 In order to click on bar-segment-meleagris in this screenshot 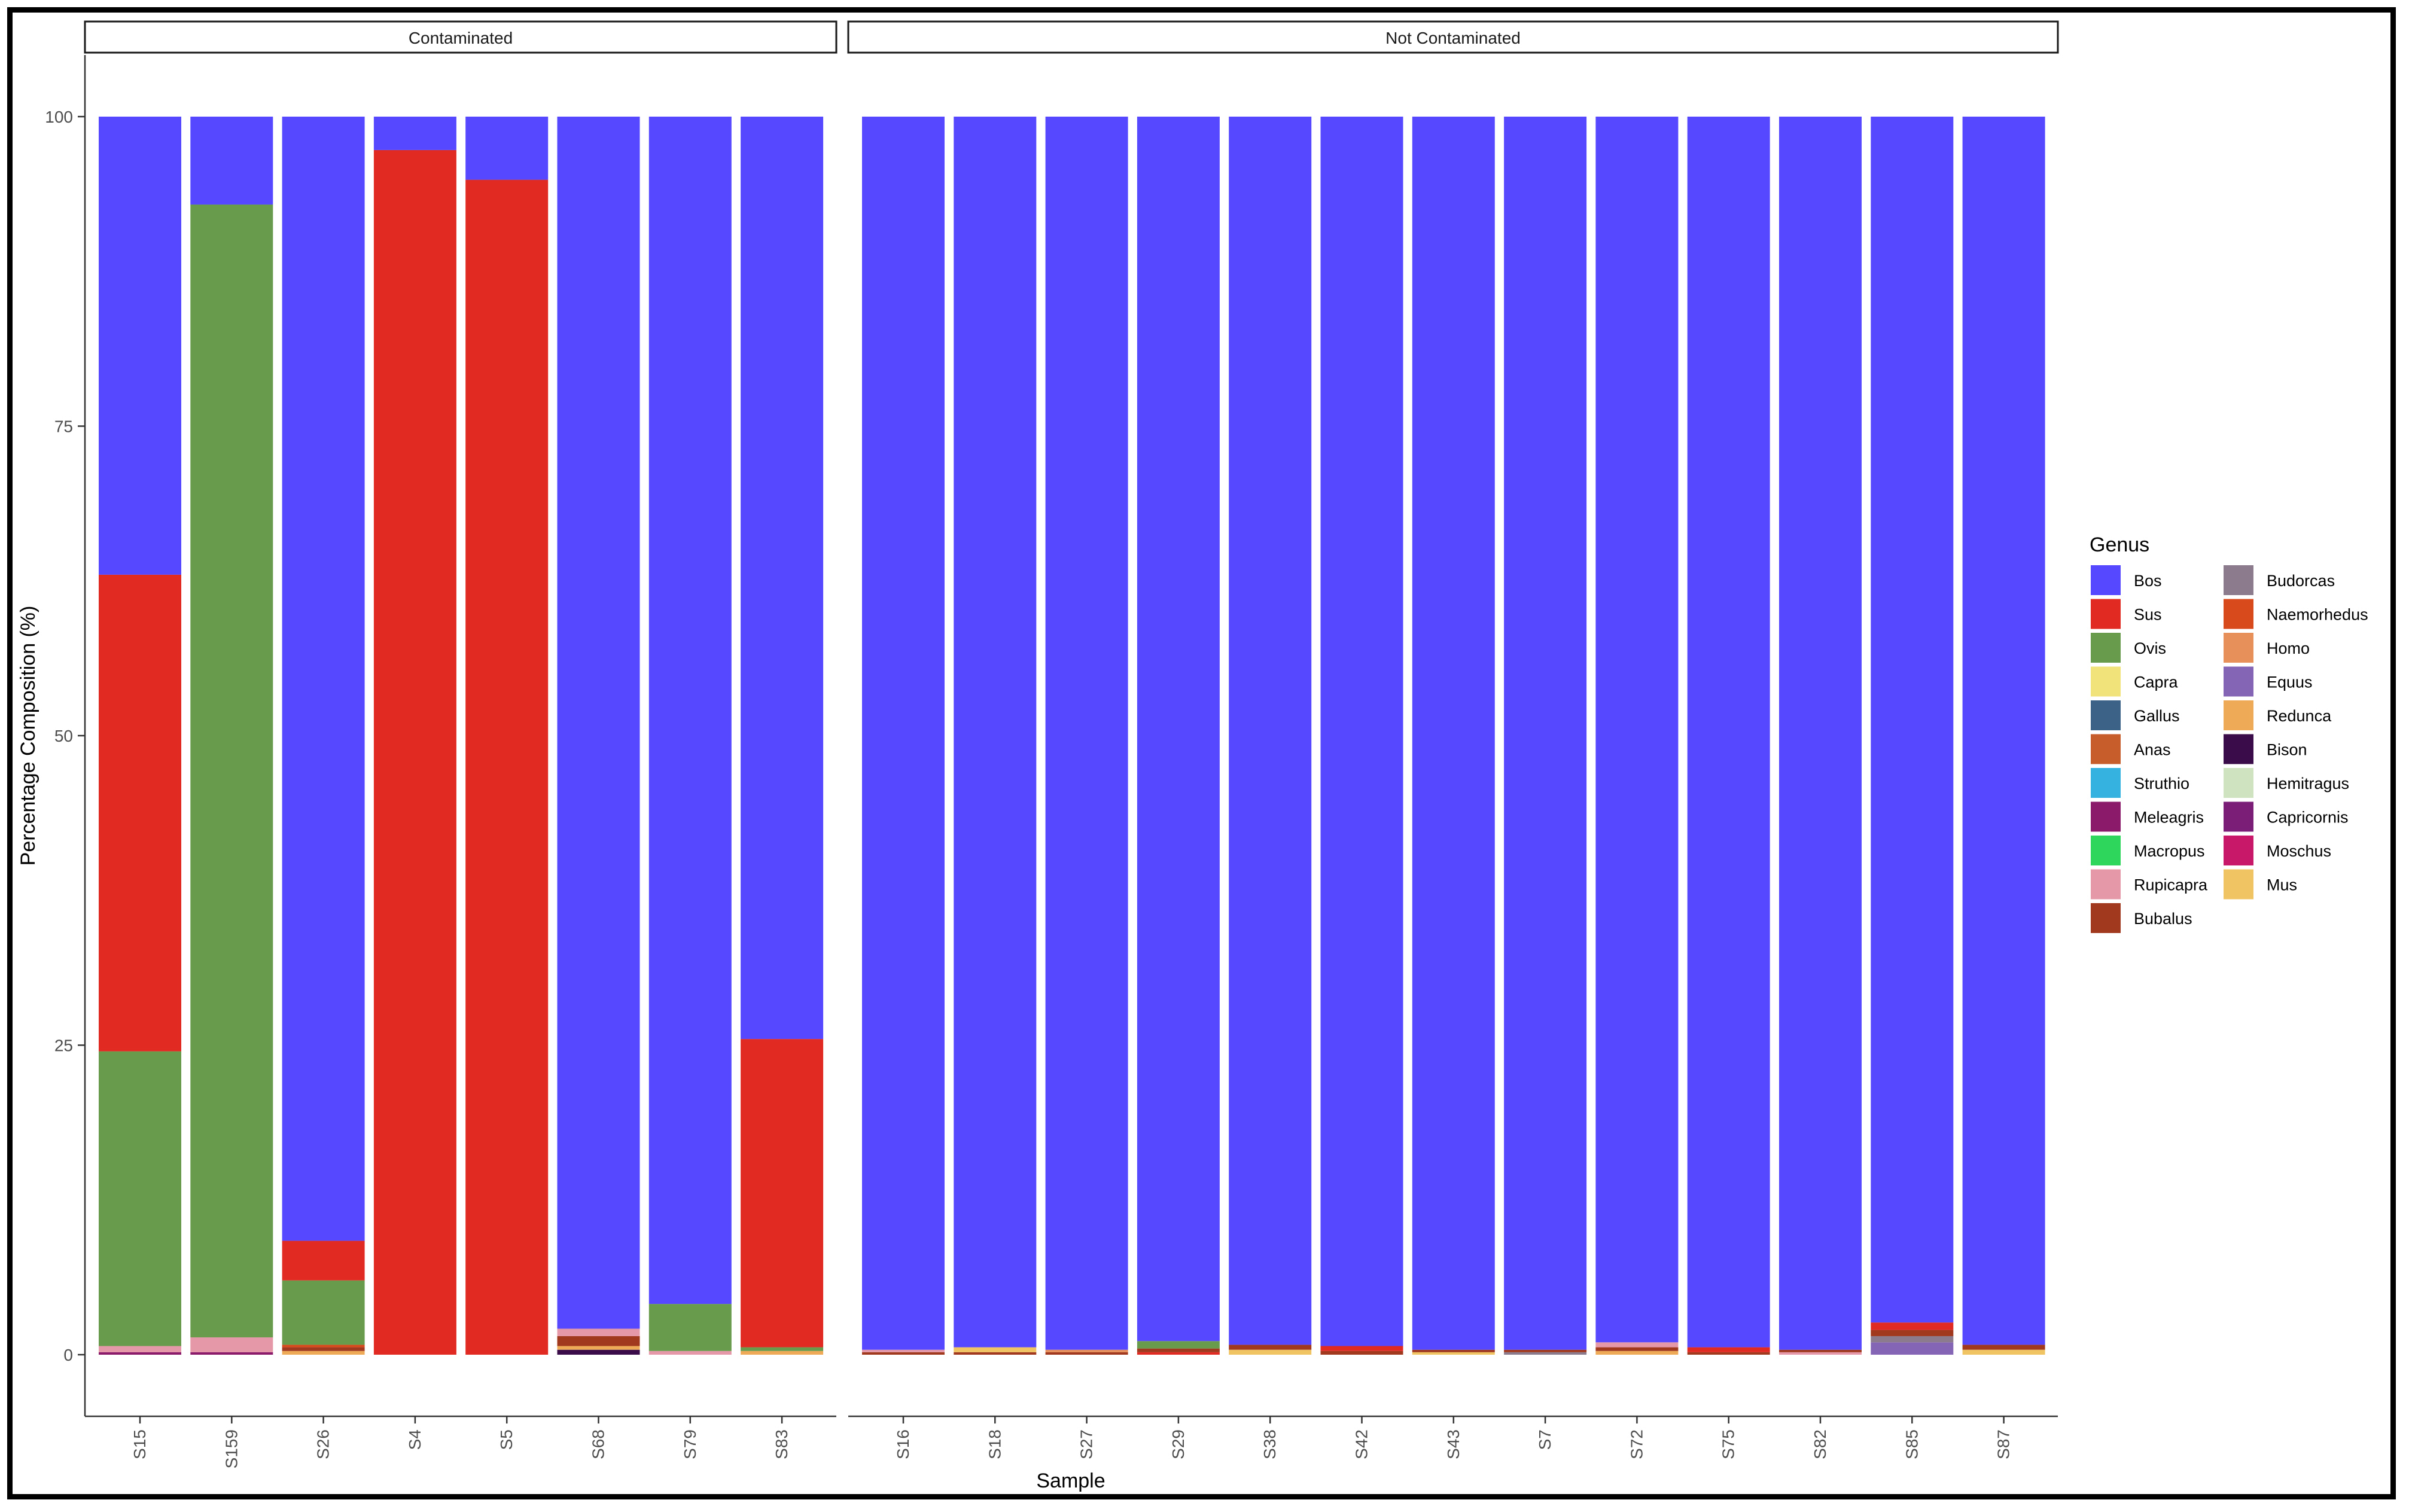, I will do `click(140, 1353)`.